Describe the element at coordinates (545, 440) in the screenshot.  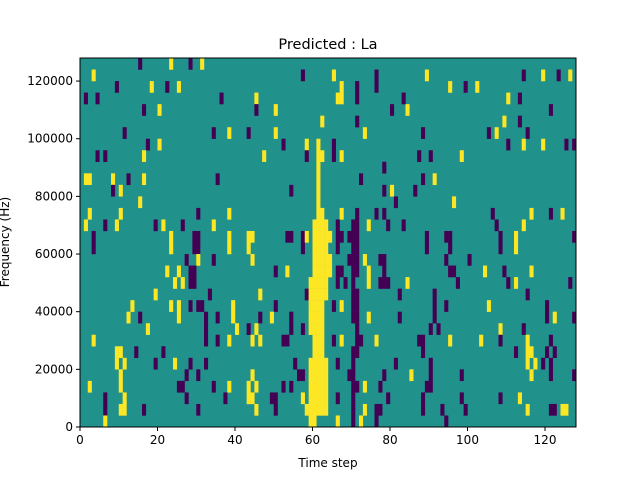
I see `x-tick-label: 120` at that location.